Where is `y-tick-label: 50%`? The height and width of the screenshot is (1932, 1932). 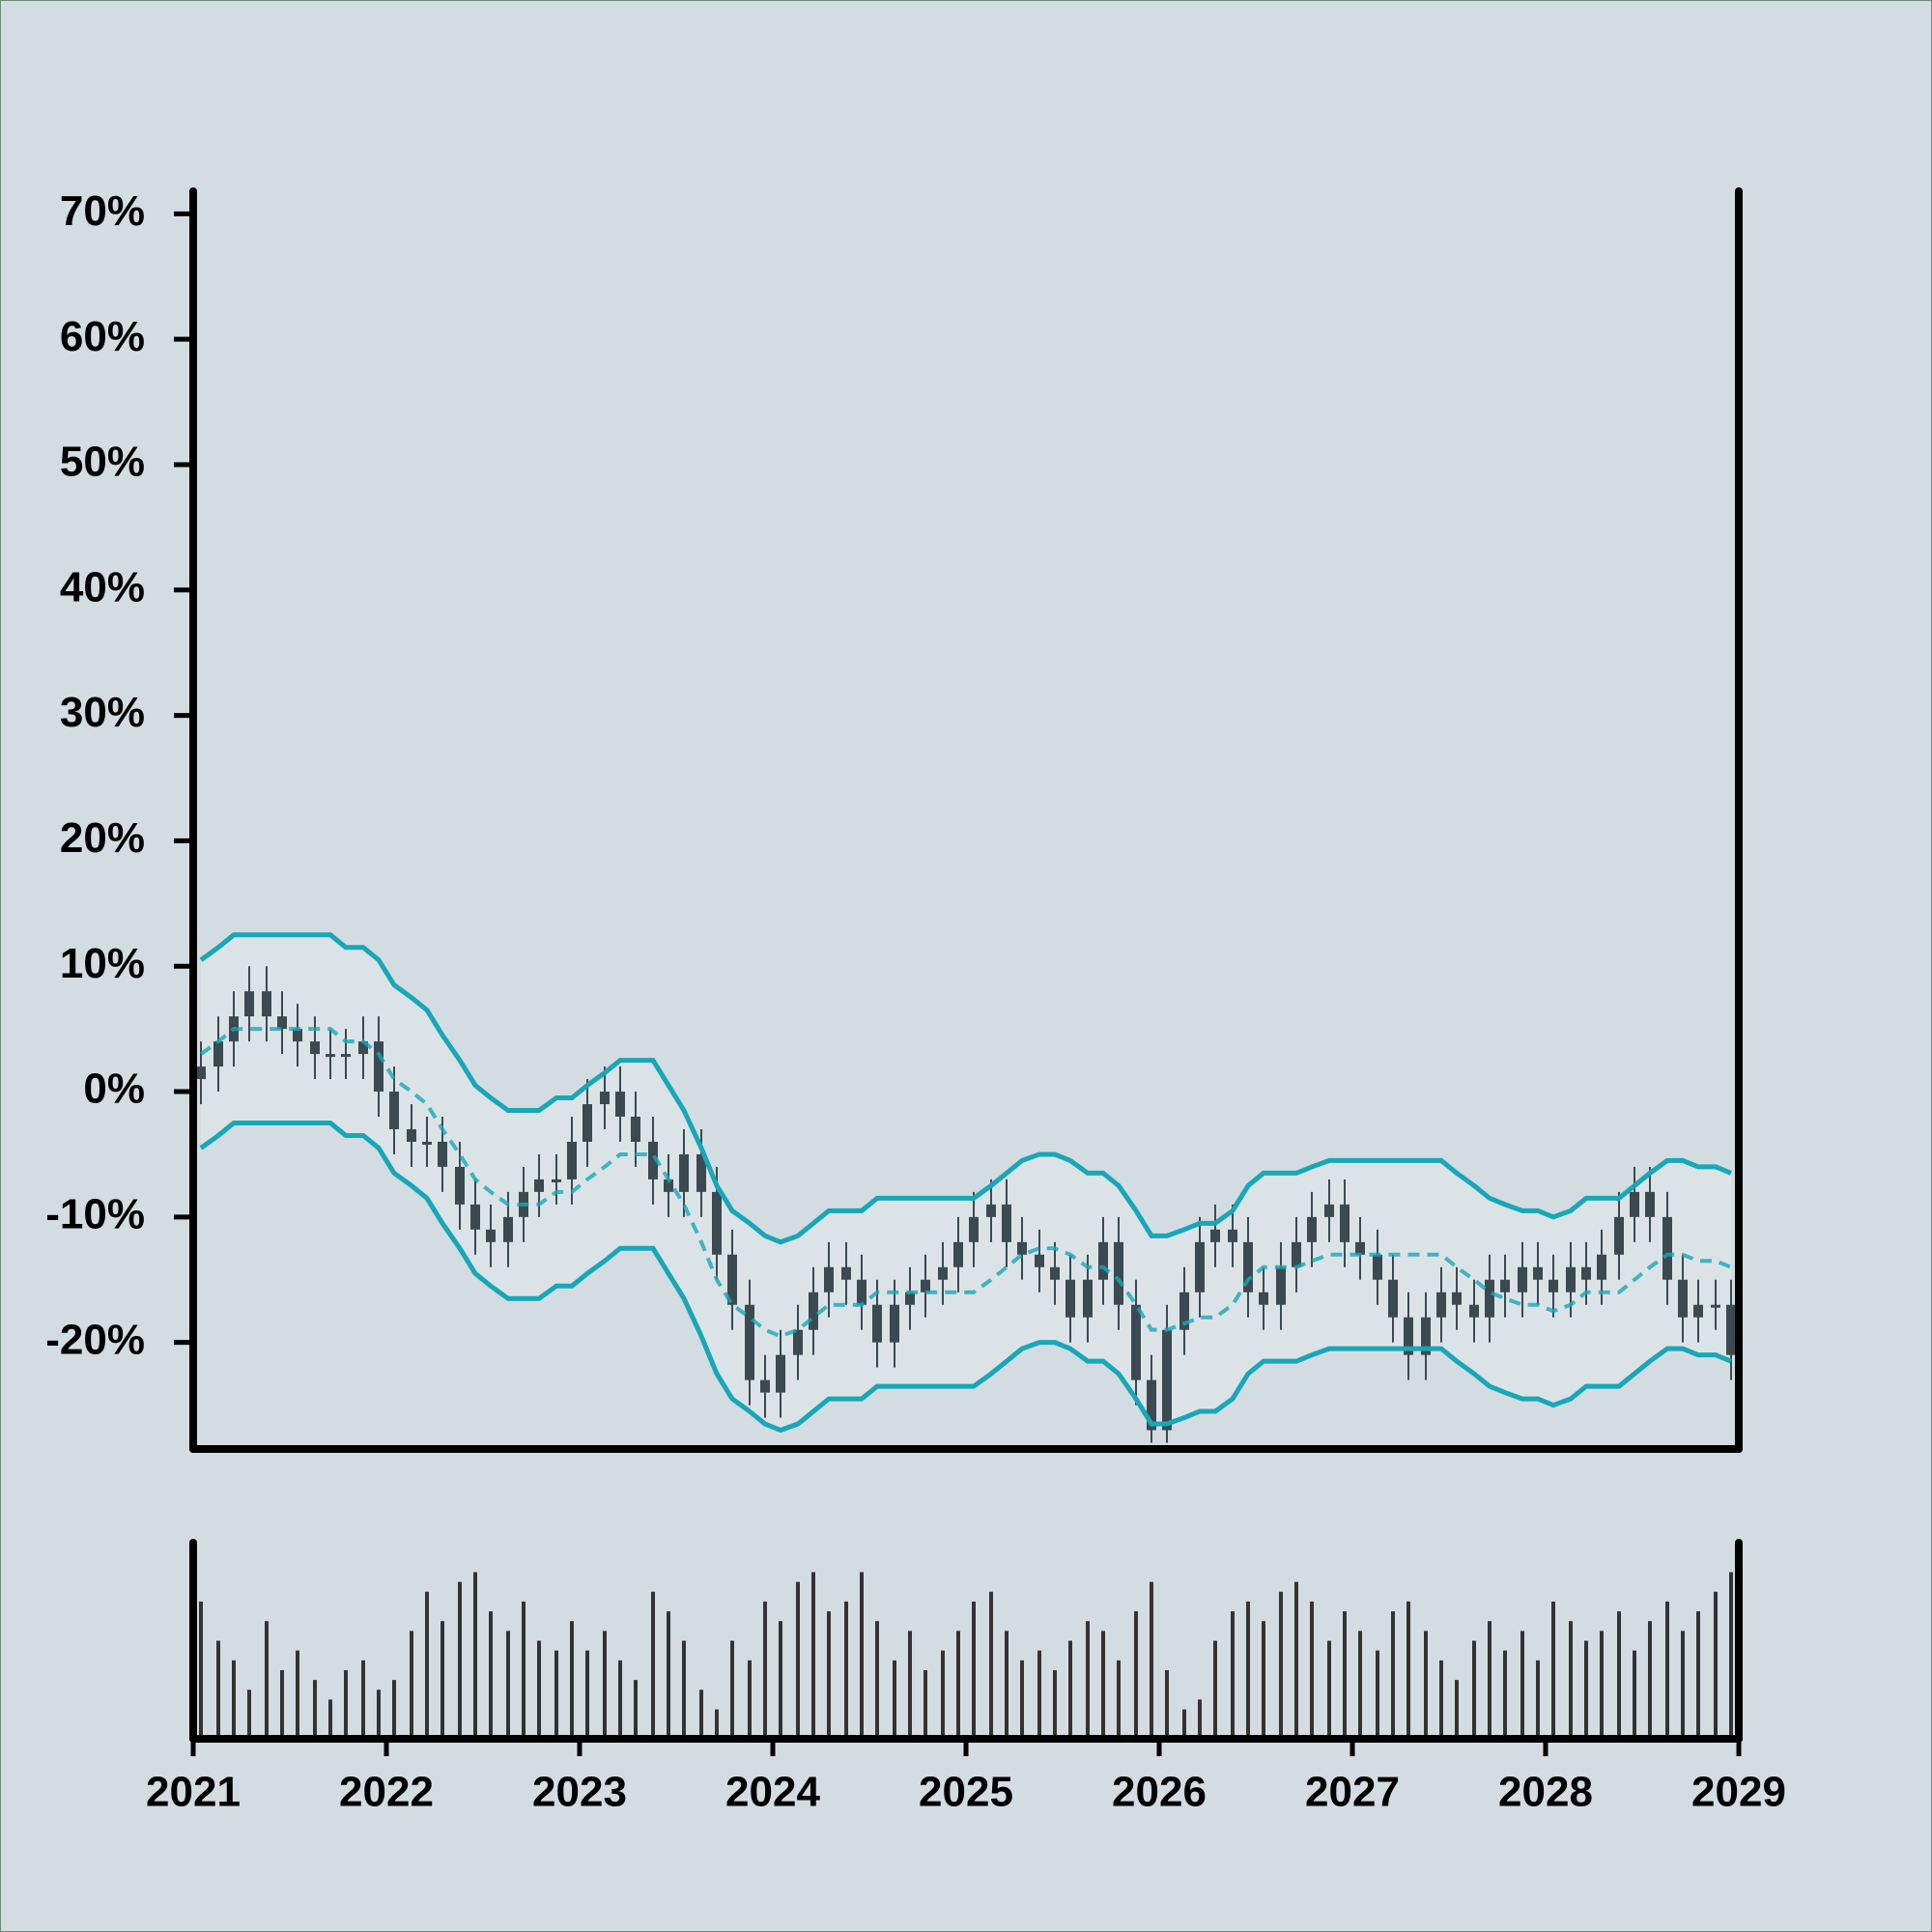 y-tick-label: 50% is located at coordinates (102, 462).